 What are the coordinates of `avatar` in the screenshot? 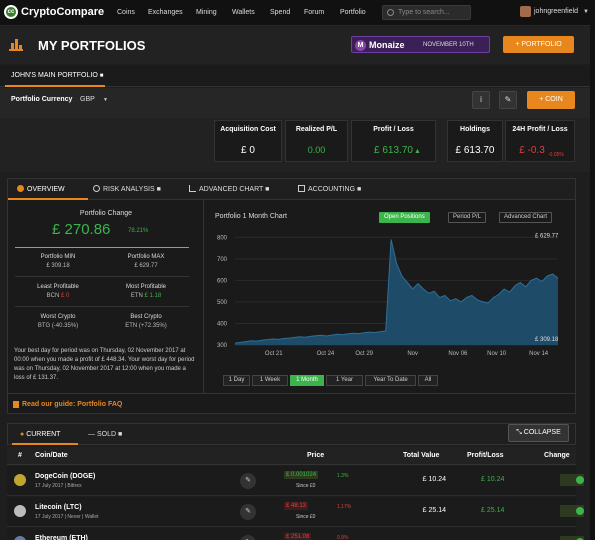 It's located at (525, 11).